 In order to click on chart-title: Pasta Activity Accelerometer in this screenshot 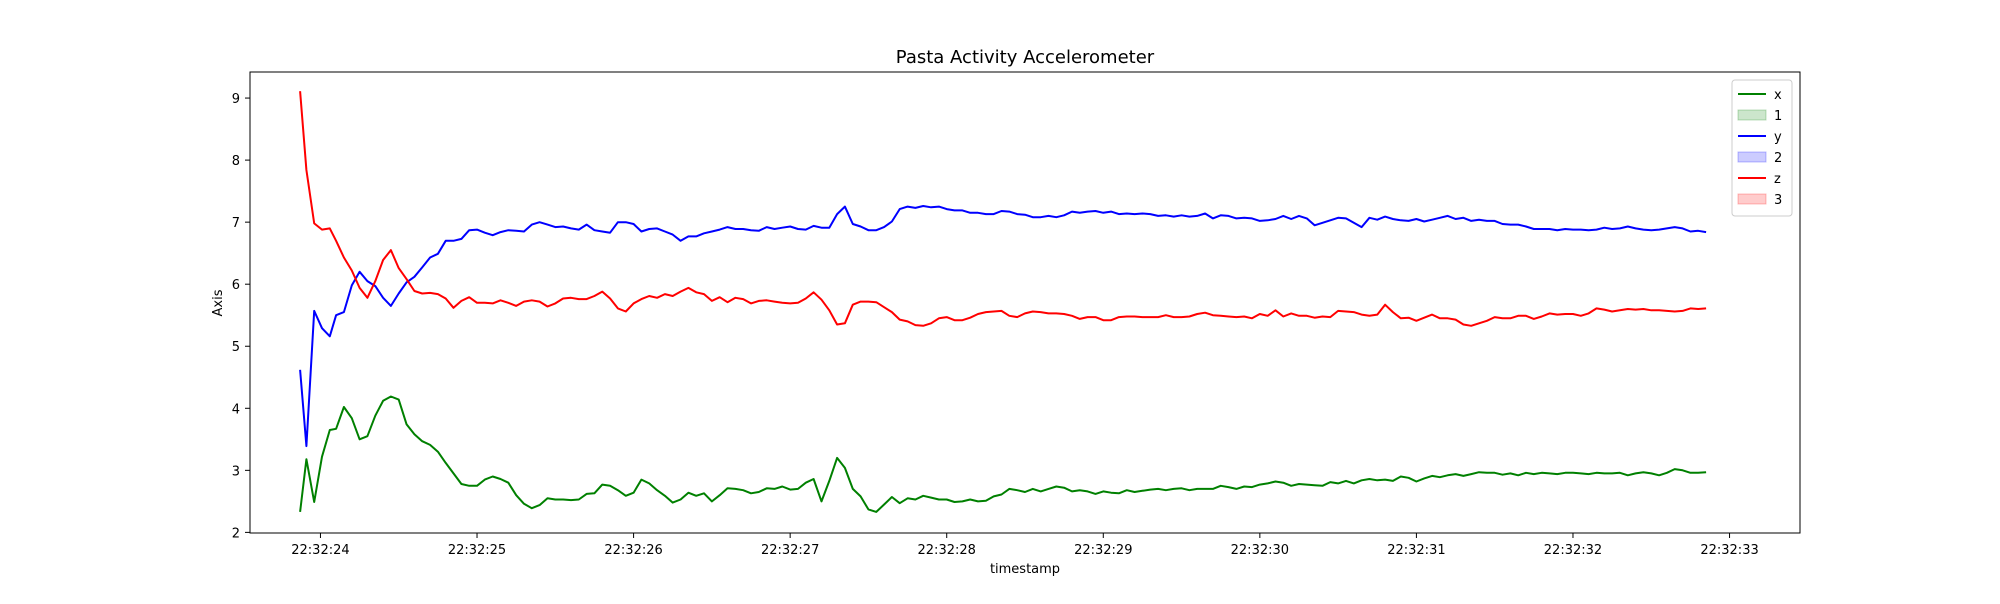, I will do `click(1025, 57)`.